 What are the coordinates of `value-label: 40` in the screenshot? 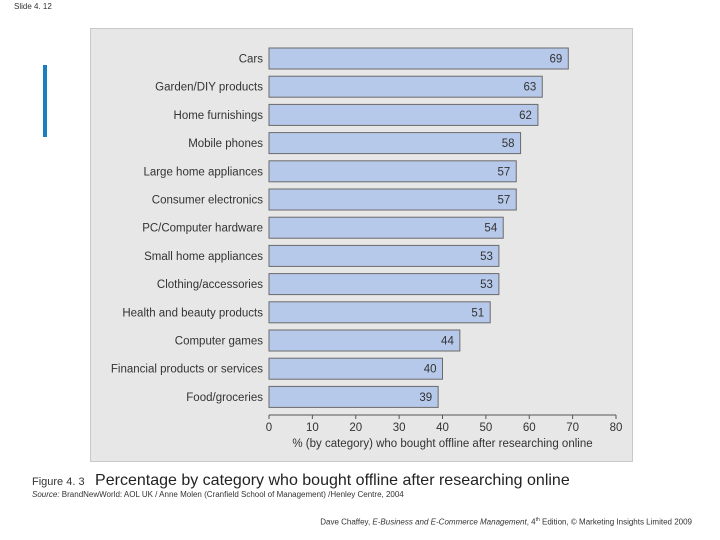 It's located at (430, 370).